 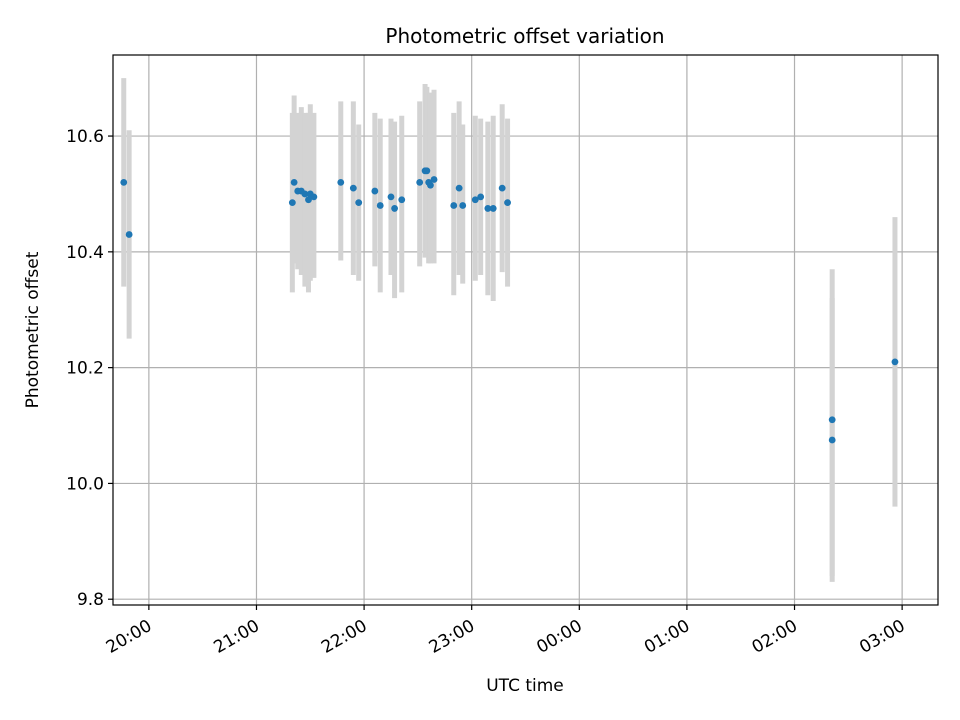 I want to click on y-axis: 9.8 10.0 10.2 10.4 10.6, so click(x=89, y=368).